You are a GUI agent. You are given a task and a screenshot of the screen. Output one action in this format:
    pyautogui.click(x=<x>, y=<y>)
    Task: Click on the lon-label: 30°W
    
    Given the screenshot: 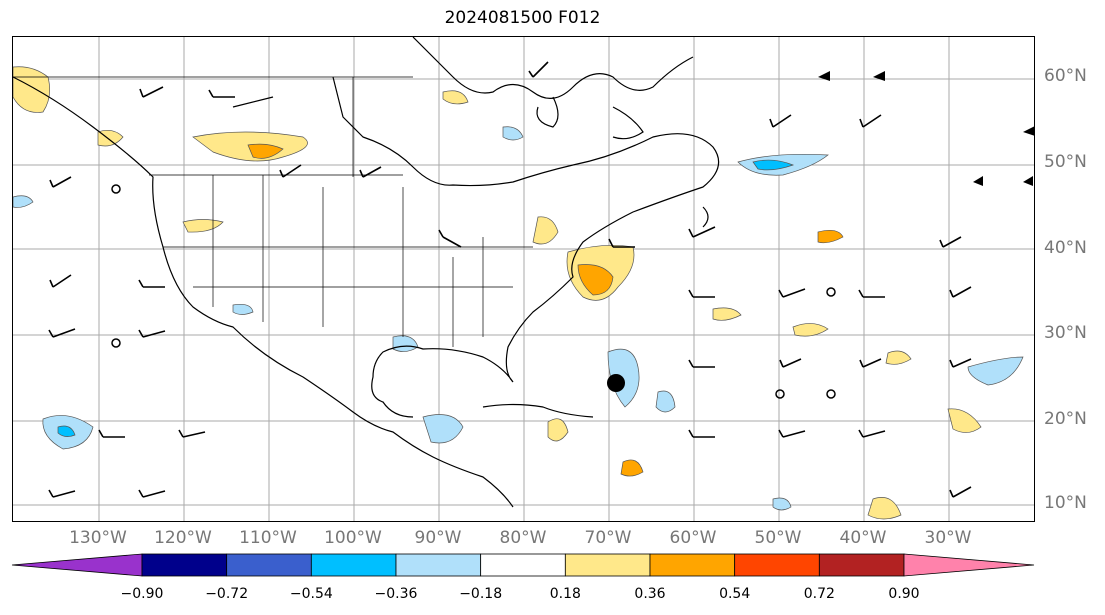 What is the action you would take?
    pyautogui.click(x=948, y=538)
    